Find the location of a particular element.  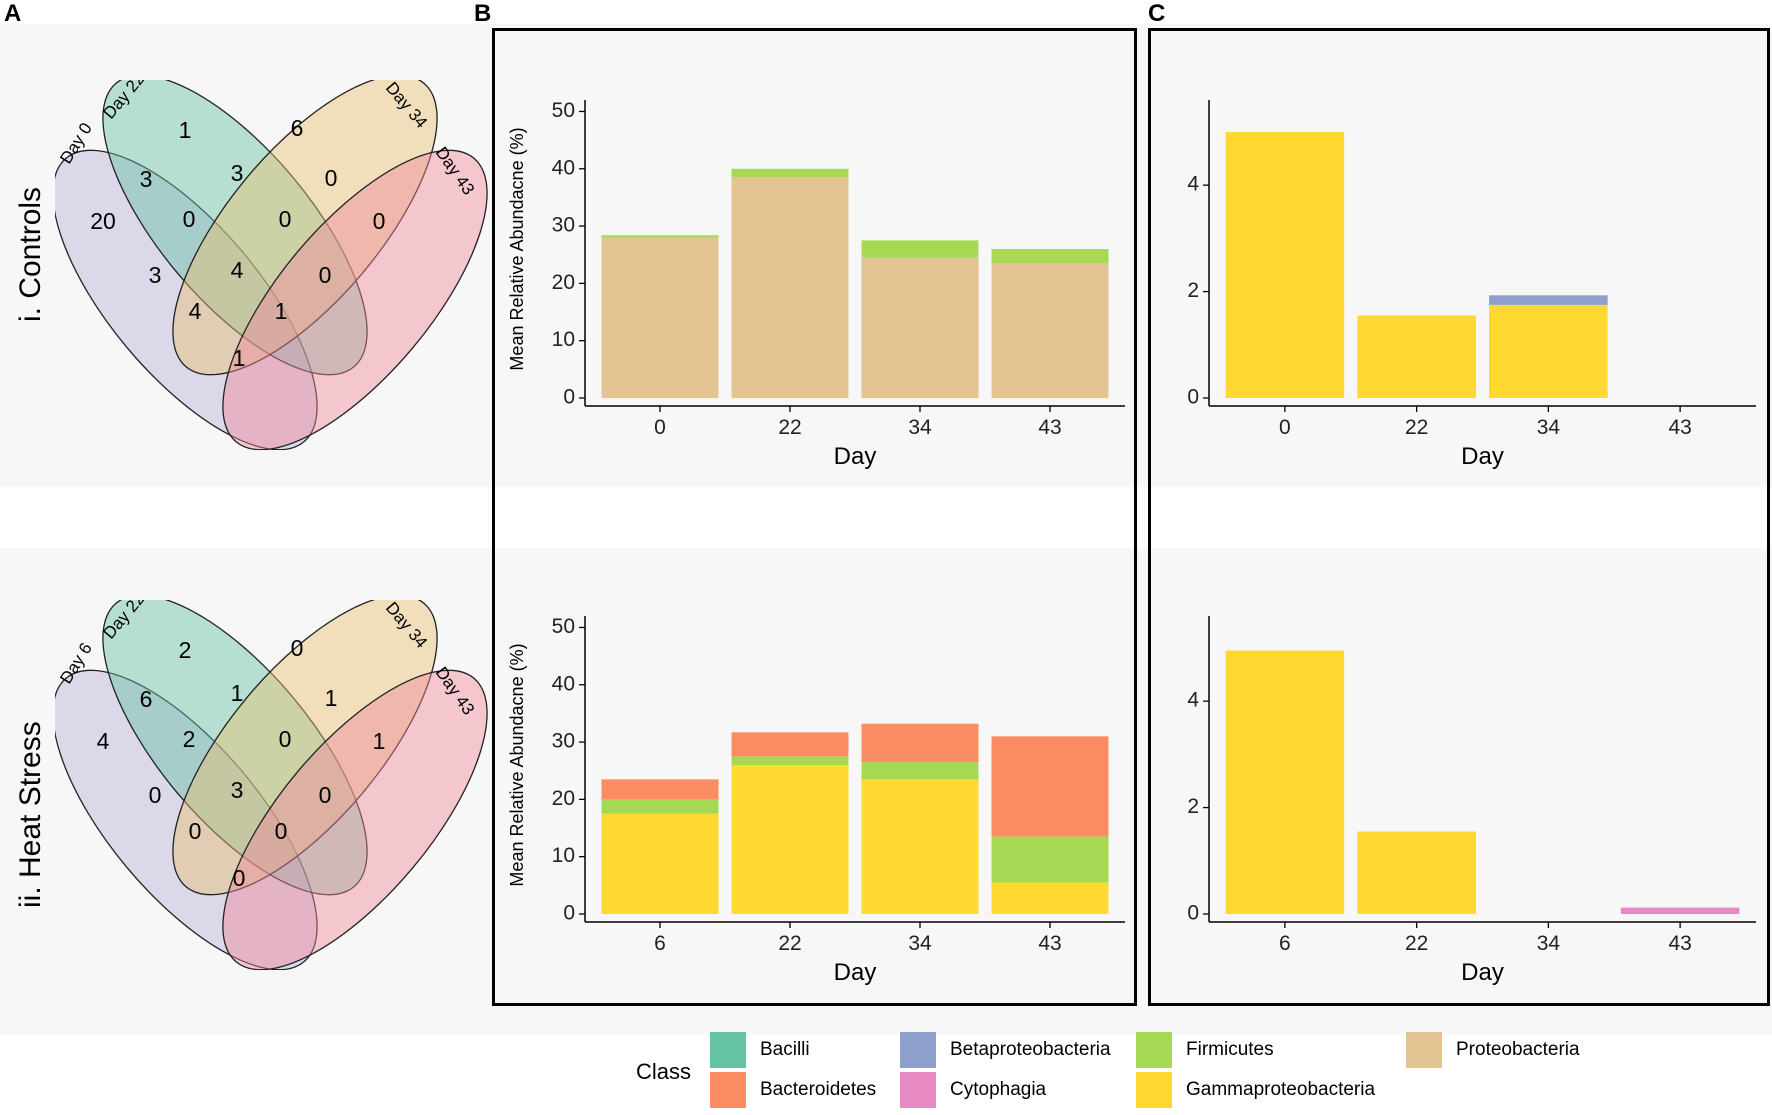

legend-item-cytophagia: Cytophagia is located at coordinates (973, 1090).